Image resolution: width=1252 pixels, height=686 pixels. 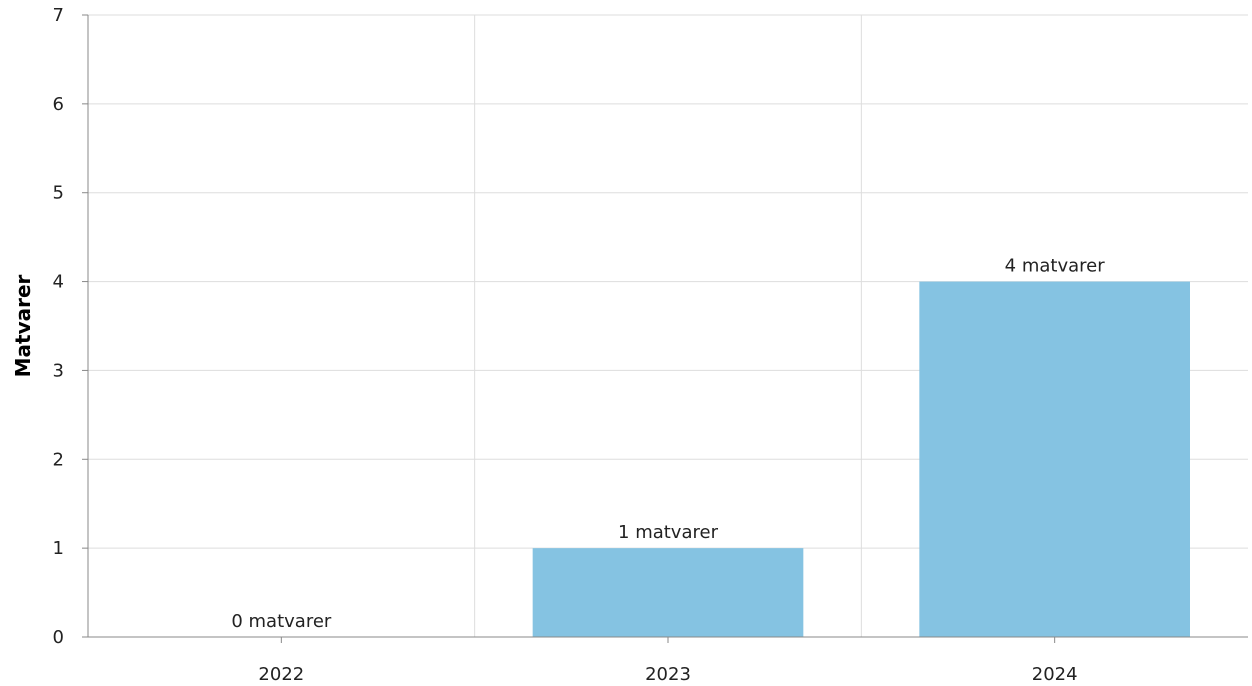 I want to click on y-tick-label: 0, so click(x=58, y=637).